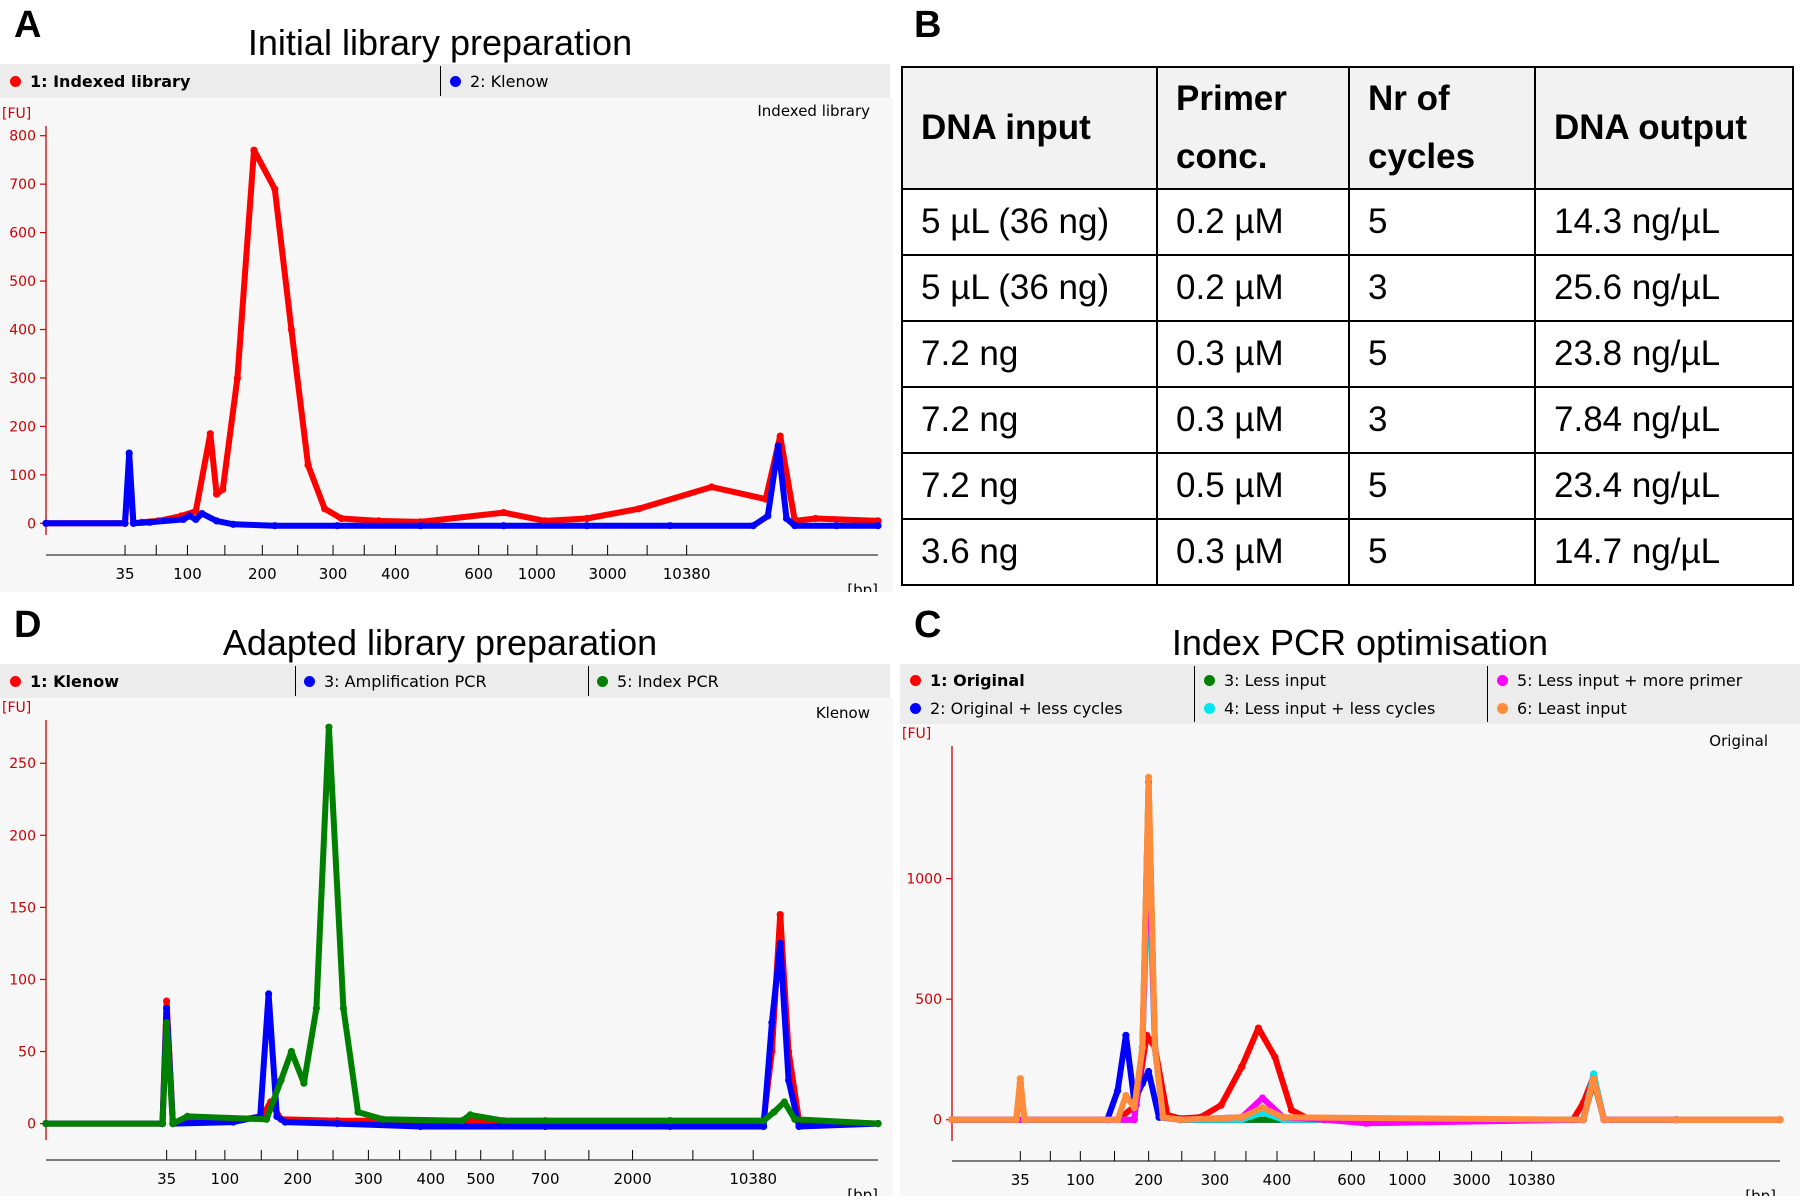 The image size is (1800, 1200). What do you see at coordinates (22, 764) in the screenshot?
I see `y-tick-label: 250` at bounding box center [22, 764].